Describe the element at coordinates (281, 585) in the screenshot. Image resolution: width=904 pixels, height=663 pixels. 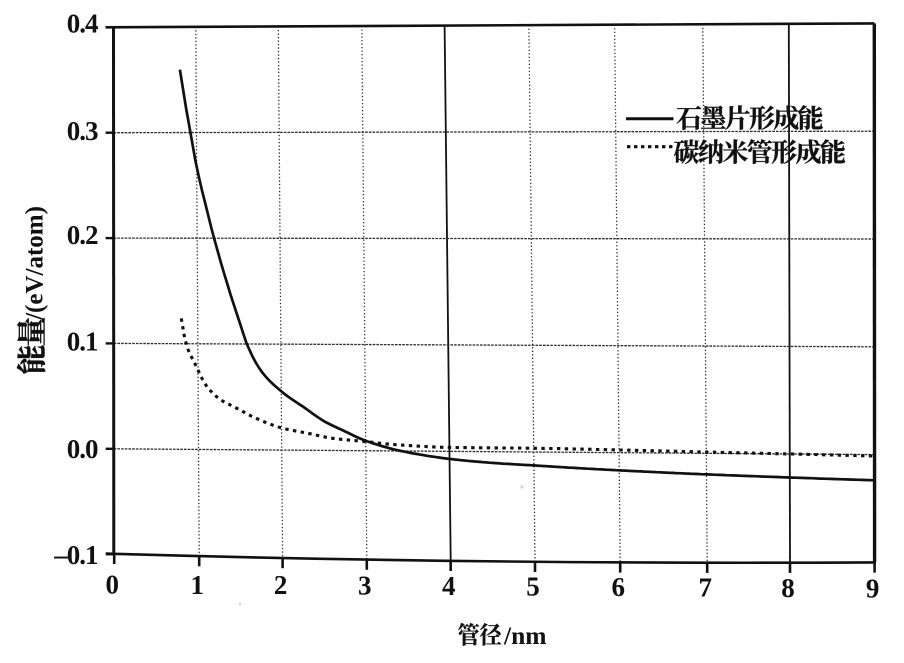
I see `svg-text: 2` at that location.